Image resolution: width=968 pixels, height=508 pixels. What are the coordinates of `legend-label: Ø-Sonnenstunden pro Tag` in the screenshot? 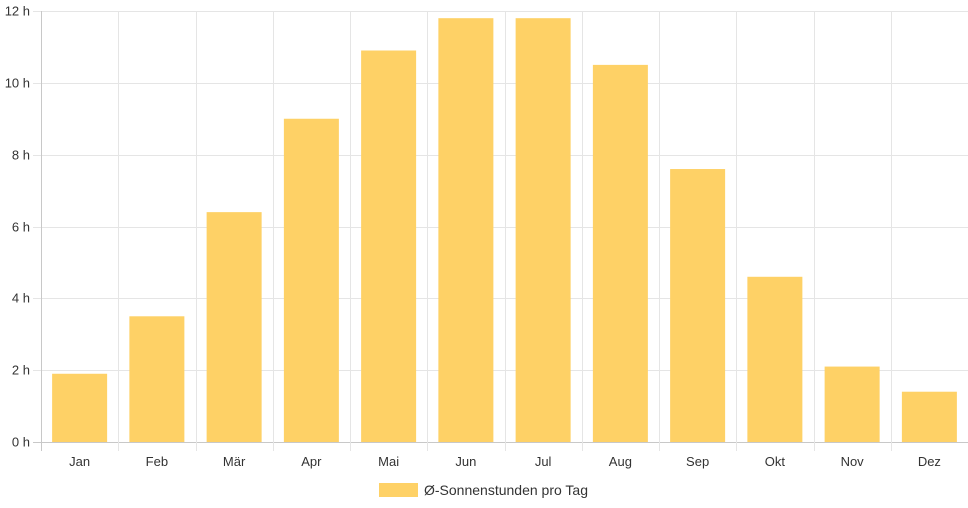 It's located at (506, 490).